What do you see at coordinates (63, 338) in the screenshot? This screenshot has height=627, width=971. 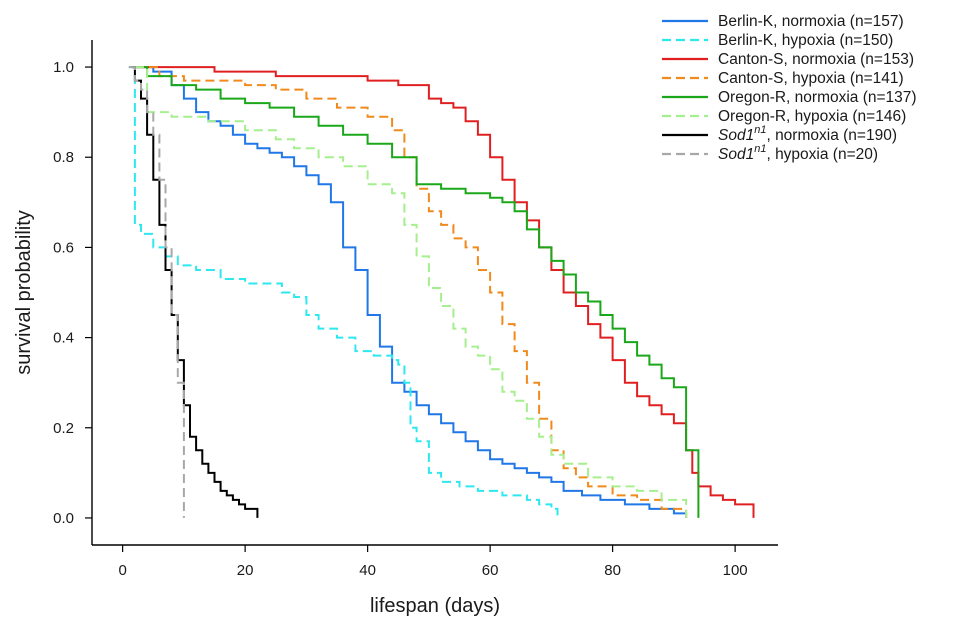 I see `y-tick-label: 0.4` at bounding box center [63, 338].